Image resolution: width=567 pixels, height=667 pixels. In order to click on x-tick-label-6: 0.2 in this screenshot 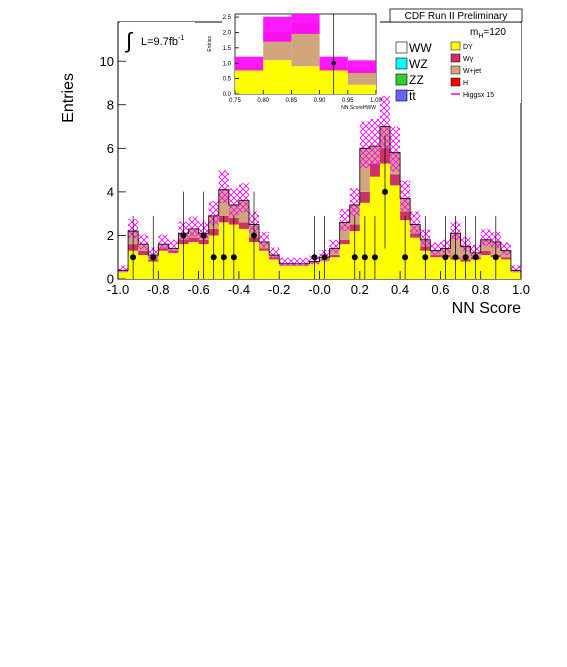, I will do `click(360, 289)`.